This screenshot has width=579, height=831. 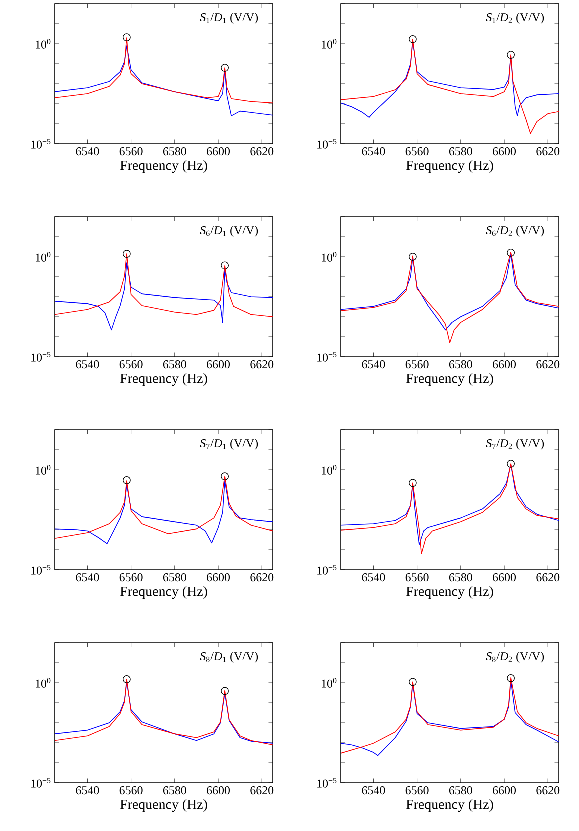 What do you see at coordinates (229, 444) in the screenshot?
I see `annotation: S$_{7}$/D$_{1}$ (V/V)` at bounding box center [229, 444].